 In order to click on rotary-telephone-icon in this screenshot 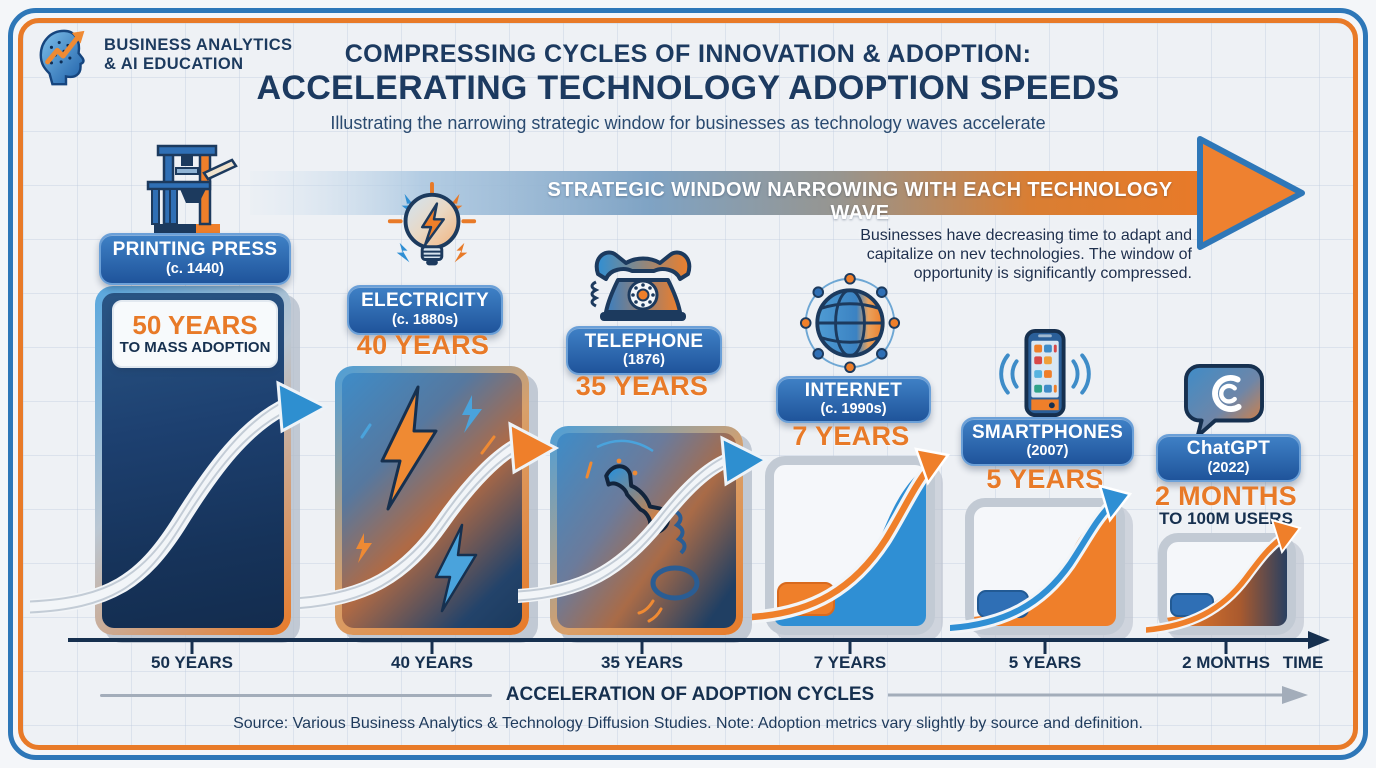, I will do `click(641, 285)`.